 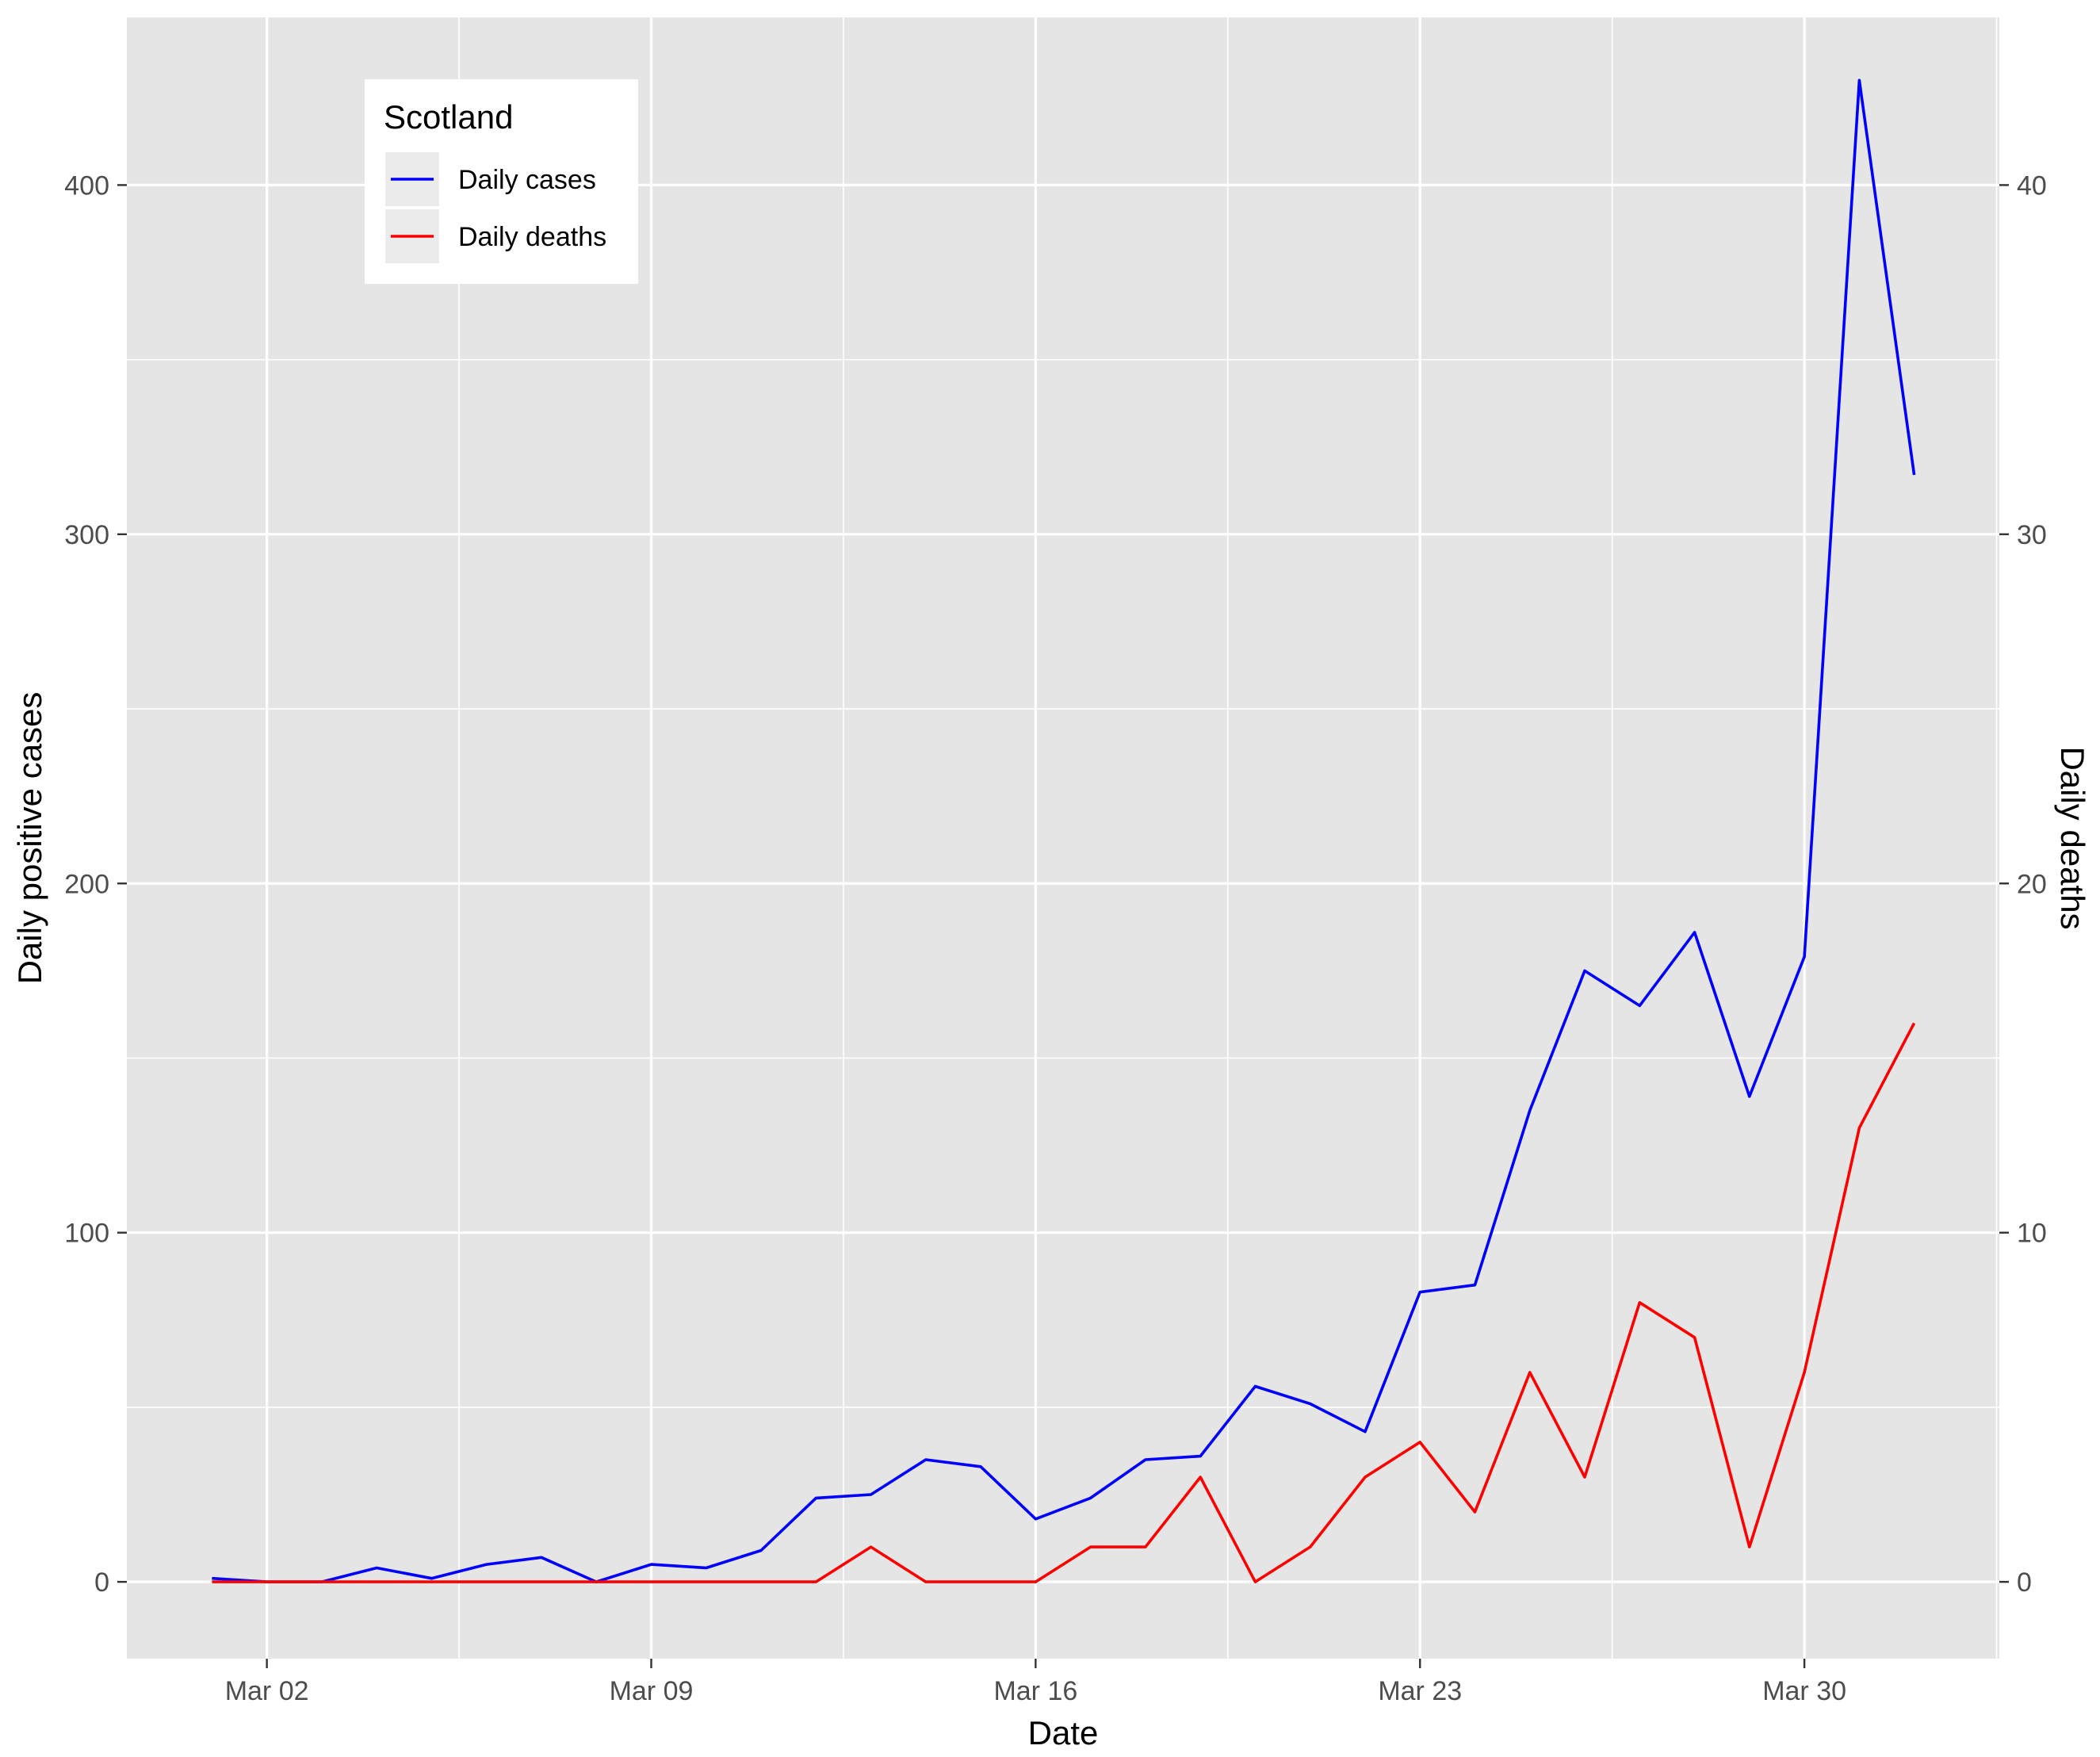 I want to click on y2-tick-label: 10, so click(x=2032, y=1234).